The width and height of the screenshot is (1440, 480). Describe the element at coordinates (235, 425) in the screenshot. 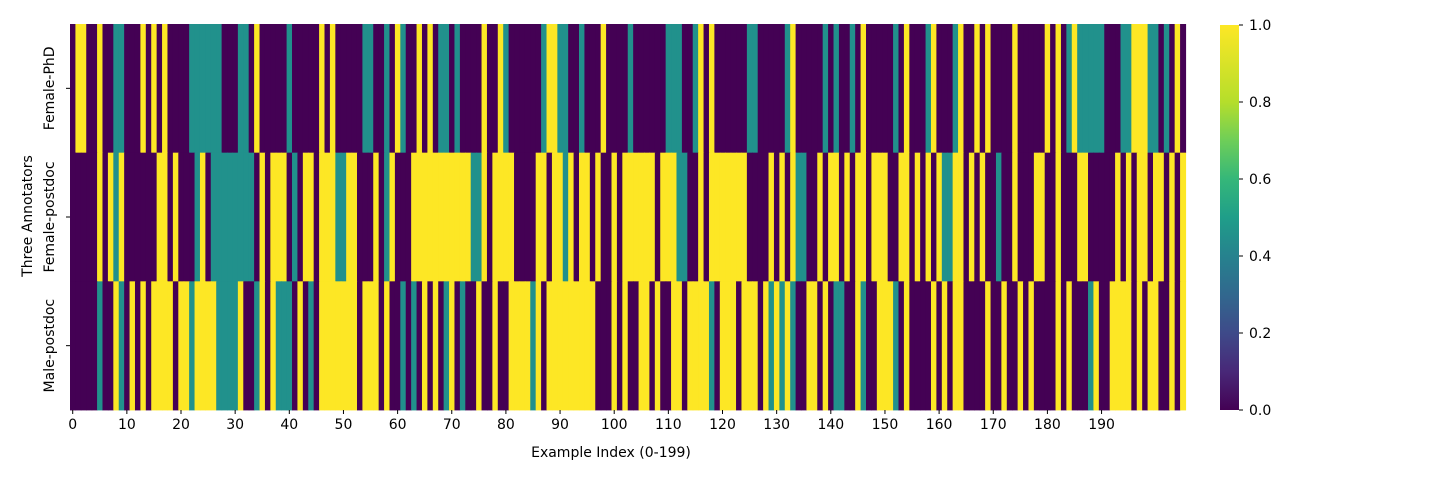

I see `x-tick-label: 30` at that location.